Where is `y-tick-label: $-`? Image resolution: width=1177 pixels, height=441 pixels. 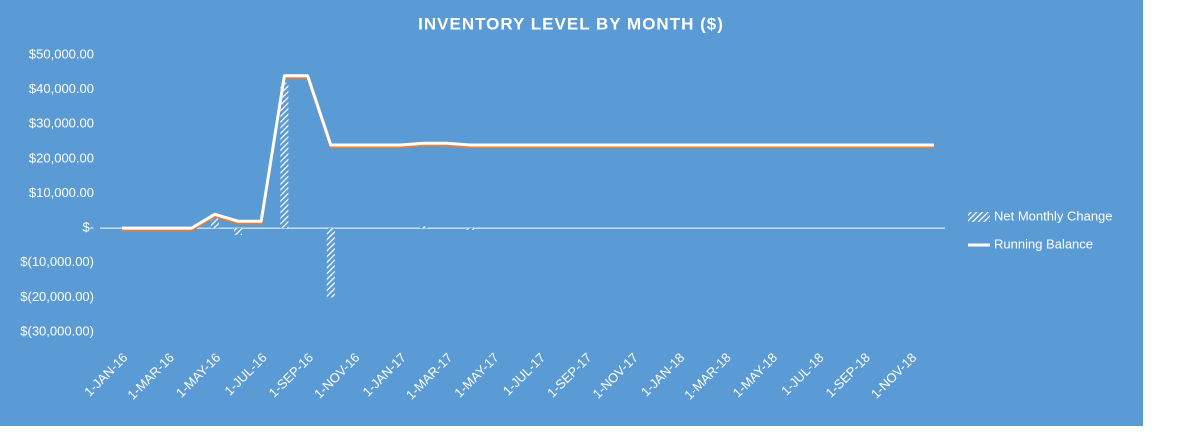
y-tick-label: $- is located at coordinates (88, 227).